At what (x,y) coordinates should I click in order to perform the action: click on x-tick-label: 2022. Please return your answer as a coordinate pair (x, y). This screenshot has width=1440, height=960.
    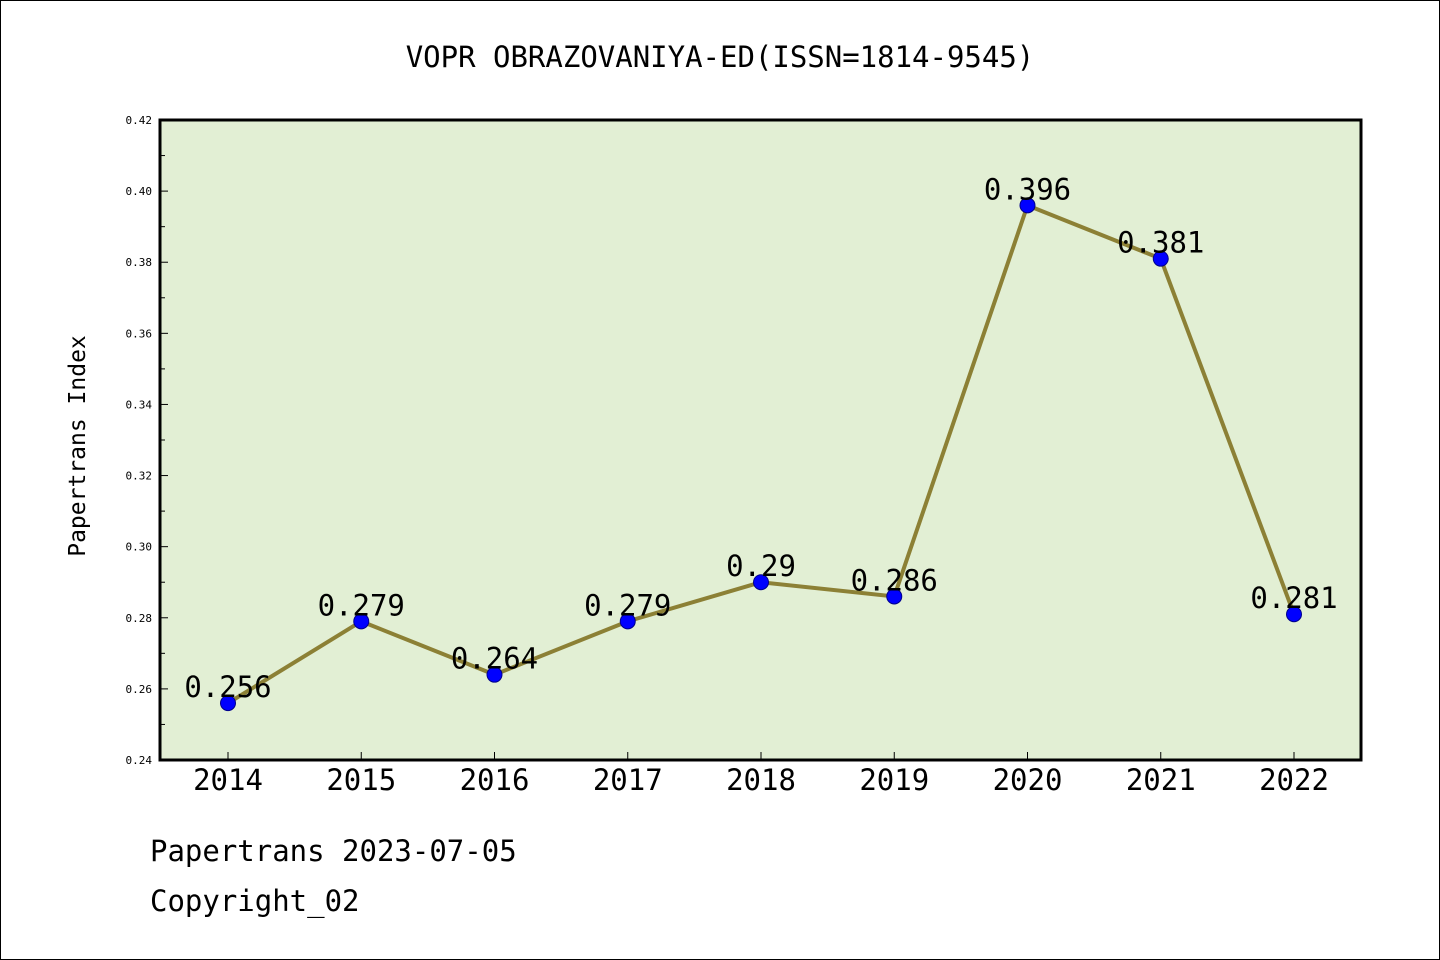
    Looking at the image, I should click on (1294, 780).